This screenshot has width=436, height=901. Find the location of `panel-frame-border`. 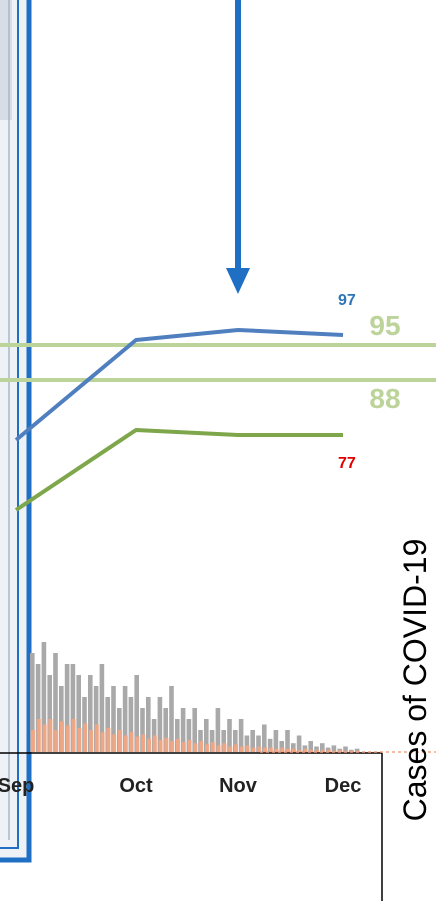

panel-frame-border is located at coordinates (16, 431).